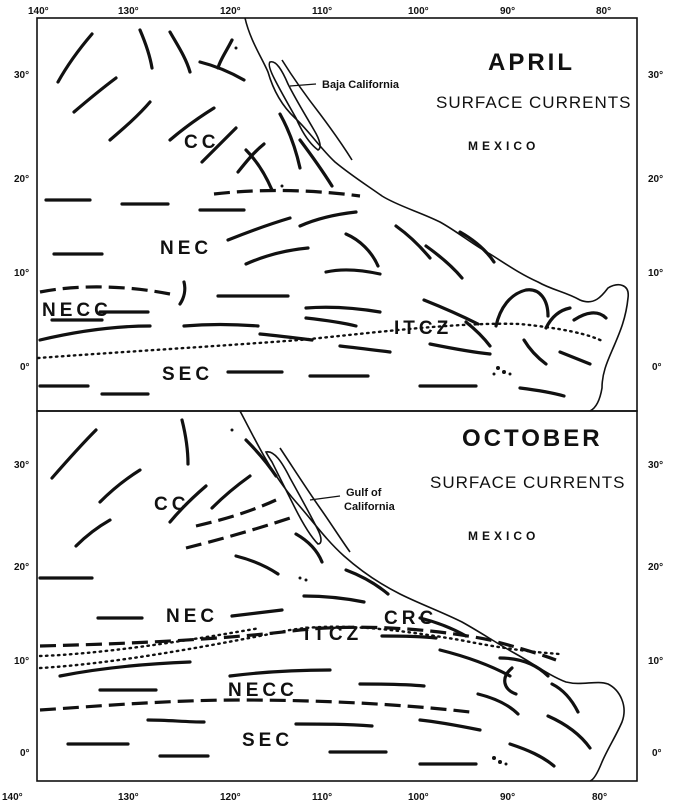 Image resolution: width=681 pixels, height=809 pixels. What do you see at coordinates (503, 146) in the screenshot?
I see `april-country-label: MEXICO` at bounding box center [503, 146].